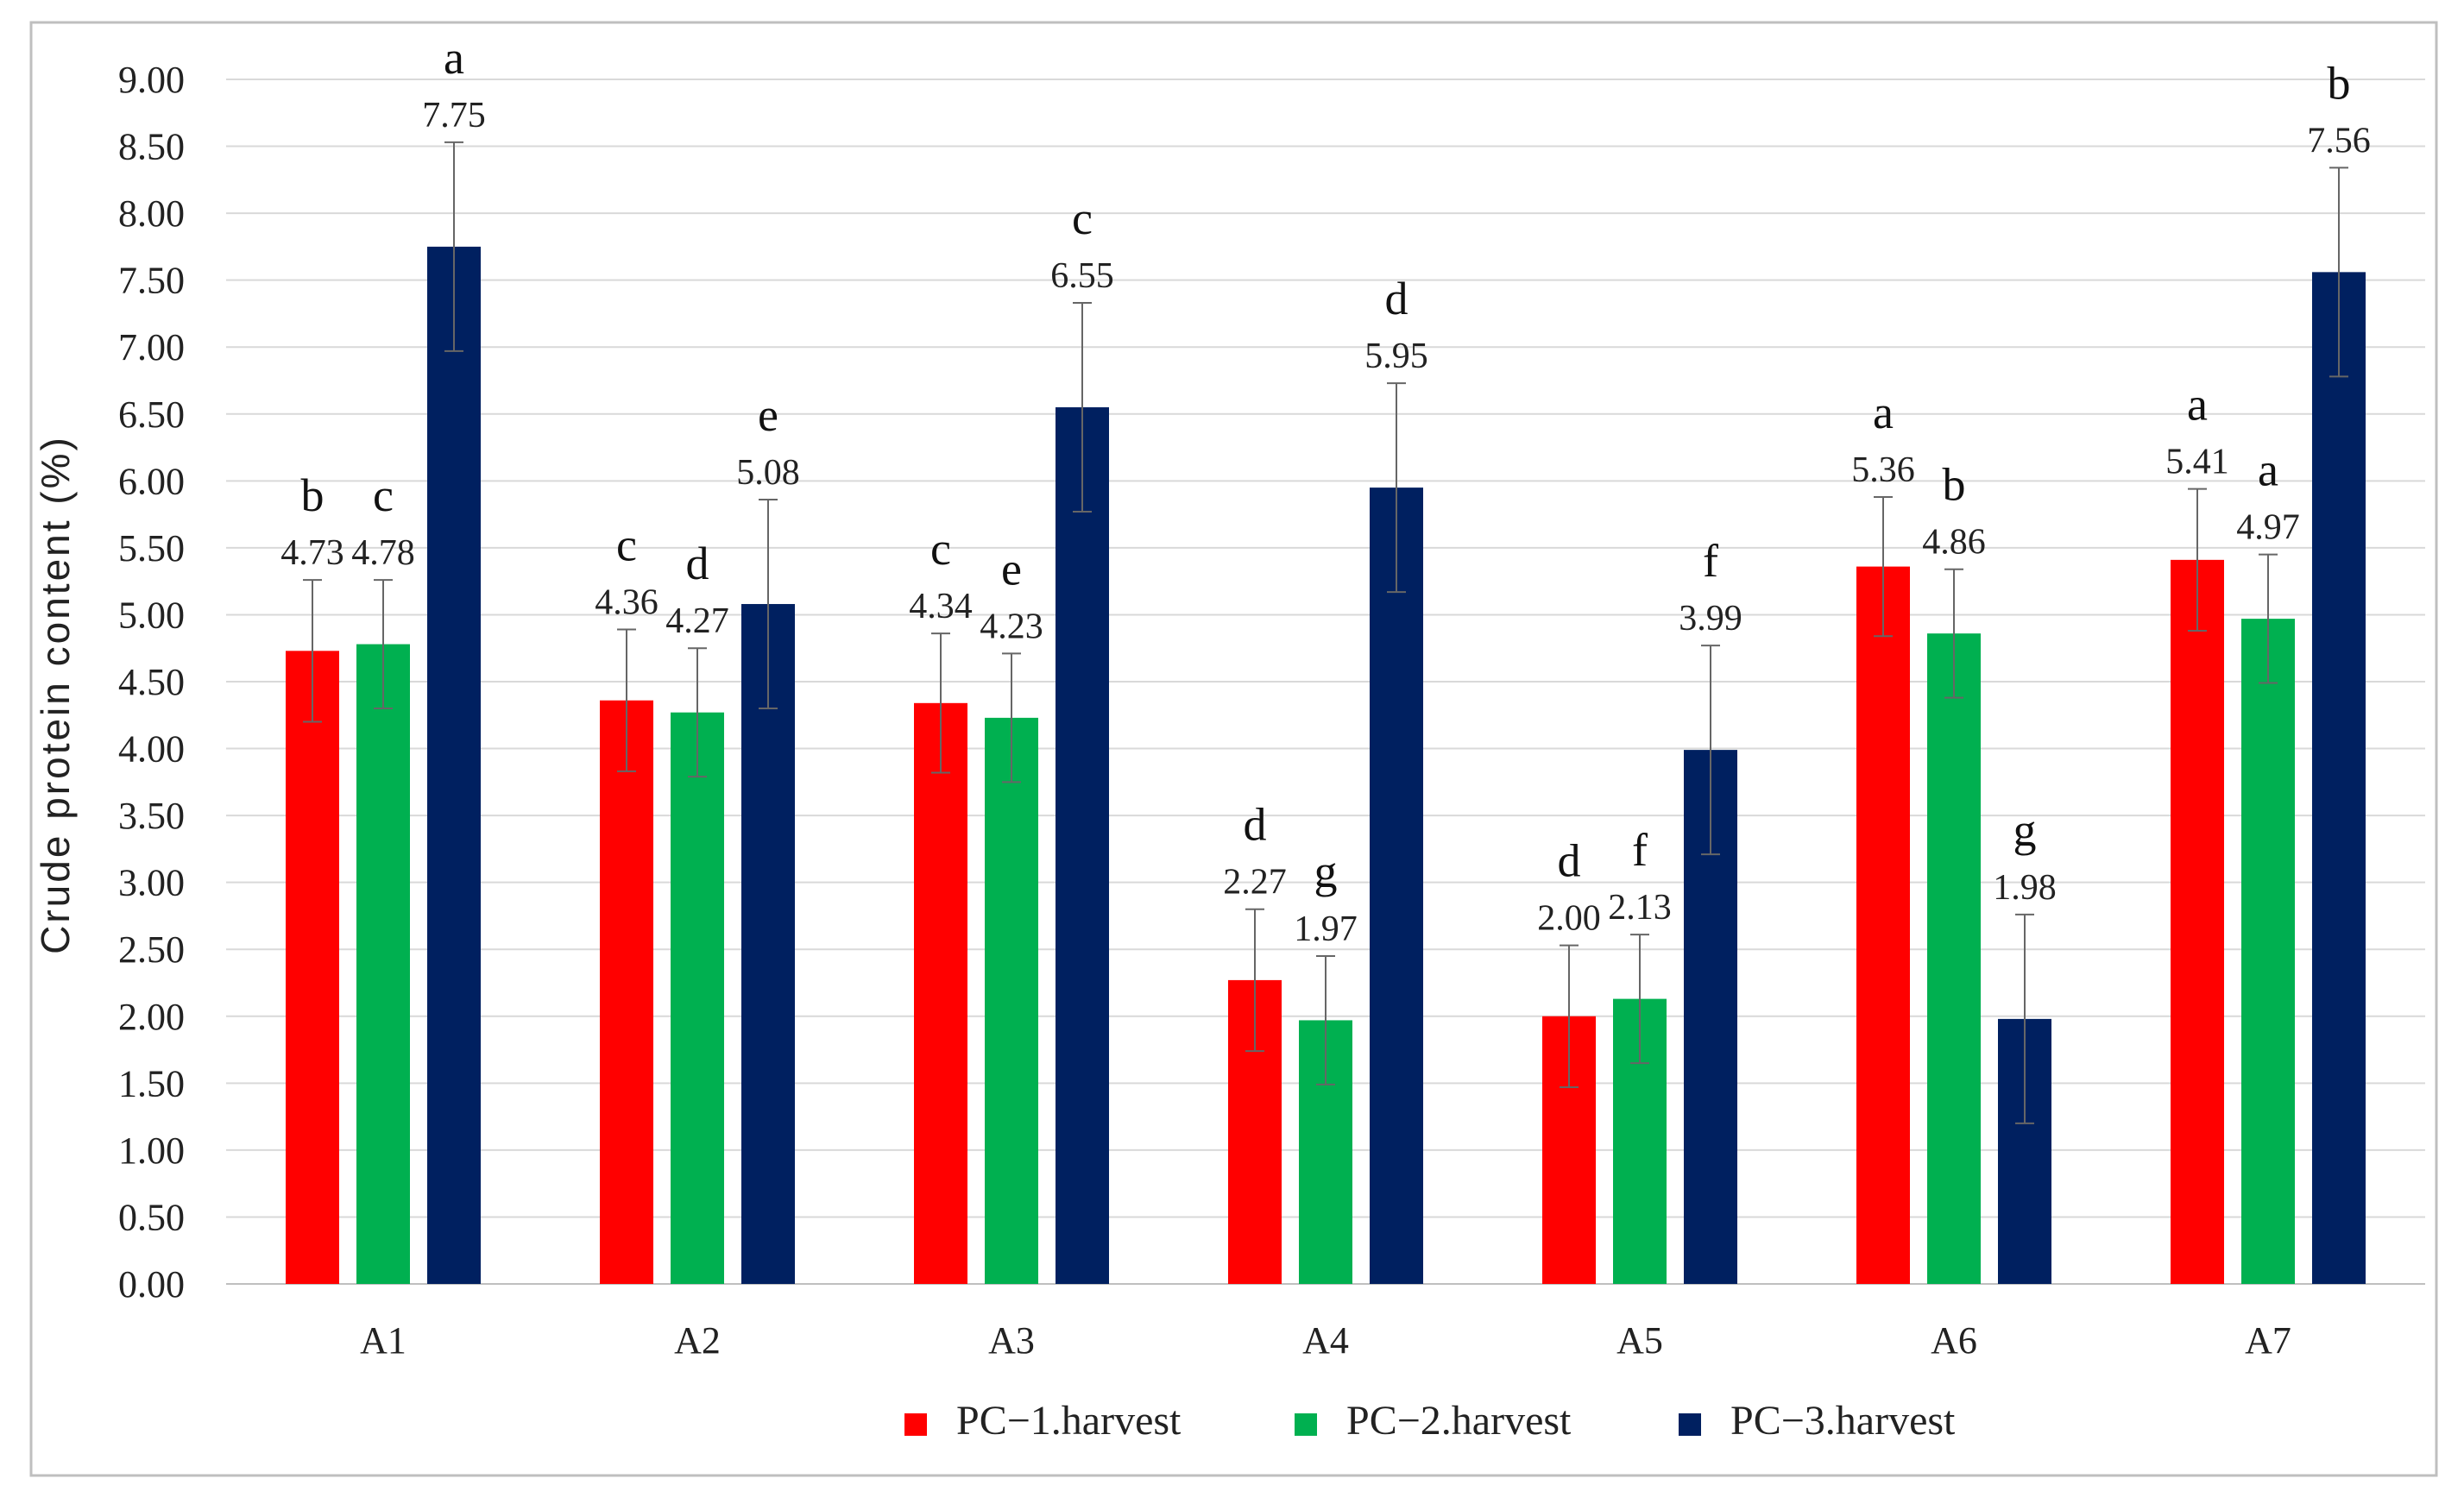 The height and width of the screenshot is (1510, 2464). I want to click on data-label: 5.95, so click(1396, 356).